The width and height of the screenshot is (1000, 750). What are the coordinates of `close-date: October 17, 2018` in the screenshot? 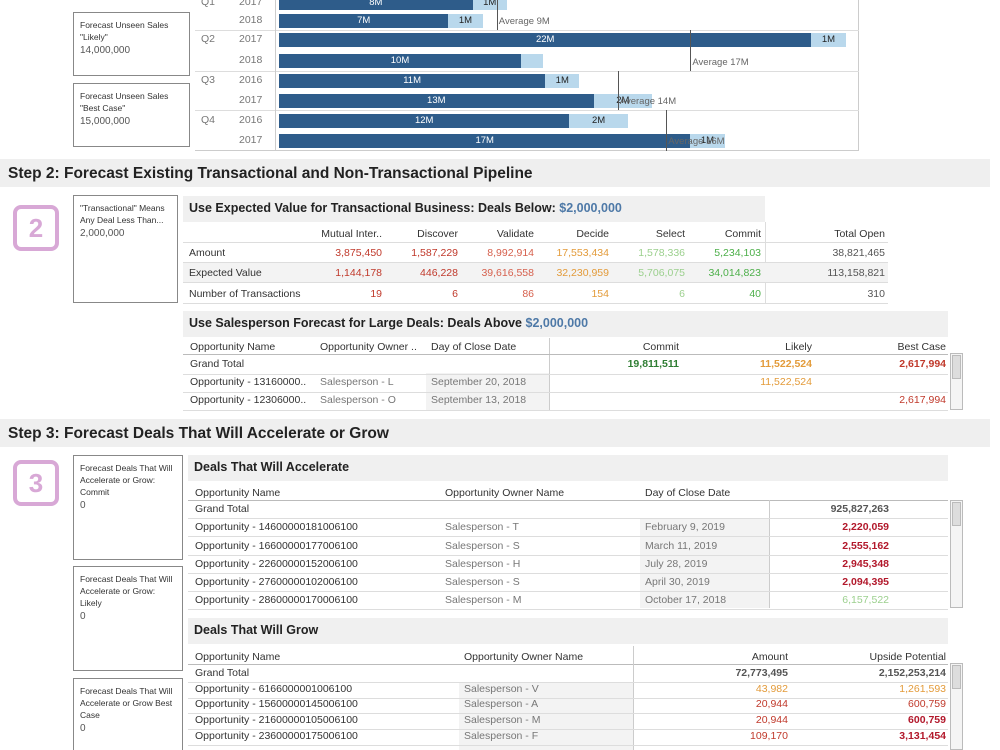 It's located at (686, 600).